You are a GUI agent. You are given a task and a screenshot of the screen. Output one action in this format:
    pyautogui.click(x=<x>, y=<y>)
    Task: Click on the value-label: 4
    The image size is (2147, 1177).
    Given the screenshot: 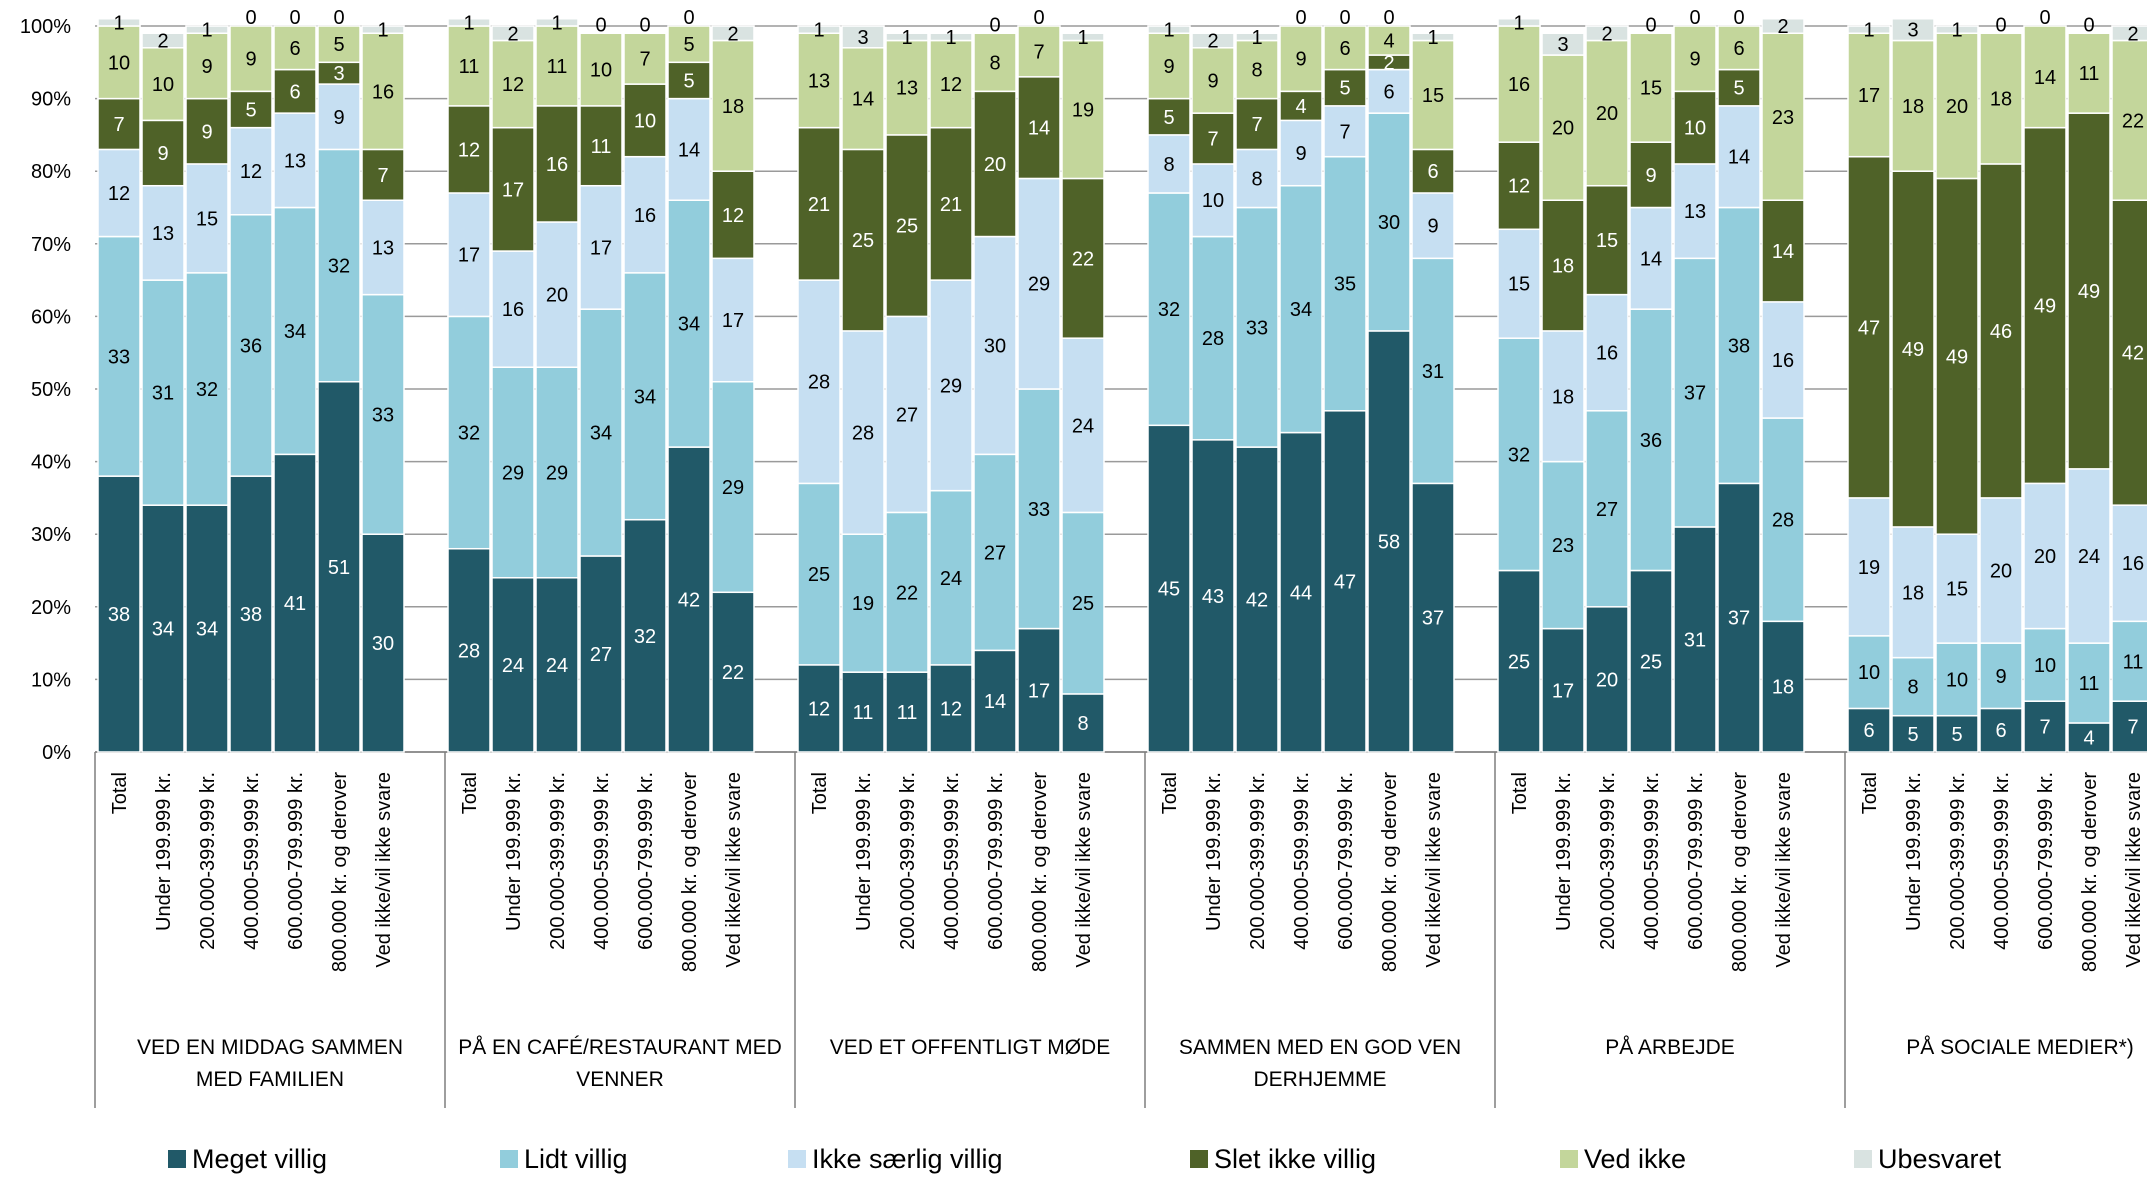 What is the action you would take?
    pyautogui.click(x=1388, y=42)
    